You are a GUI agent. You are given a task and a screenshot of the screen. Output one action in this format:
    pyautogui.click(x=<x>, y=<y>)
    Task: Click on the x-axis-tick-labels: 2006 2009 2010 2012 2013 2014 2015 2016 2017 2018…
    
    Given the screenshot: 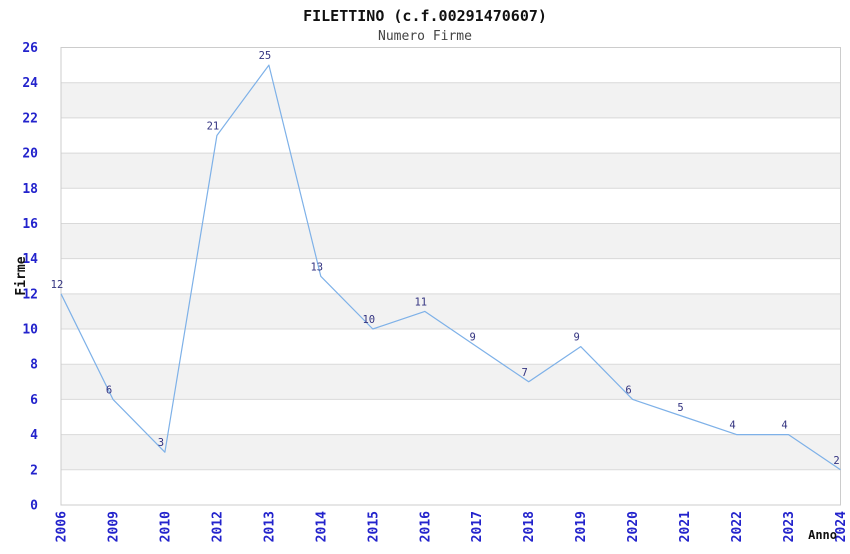 What is the action you would take?
    pyautogui.click(x=452, y=526)
    